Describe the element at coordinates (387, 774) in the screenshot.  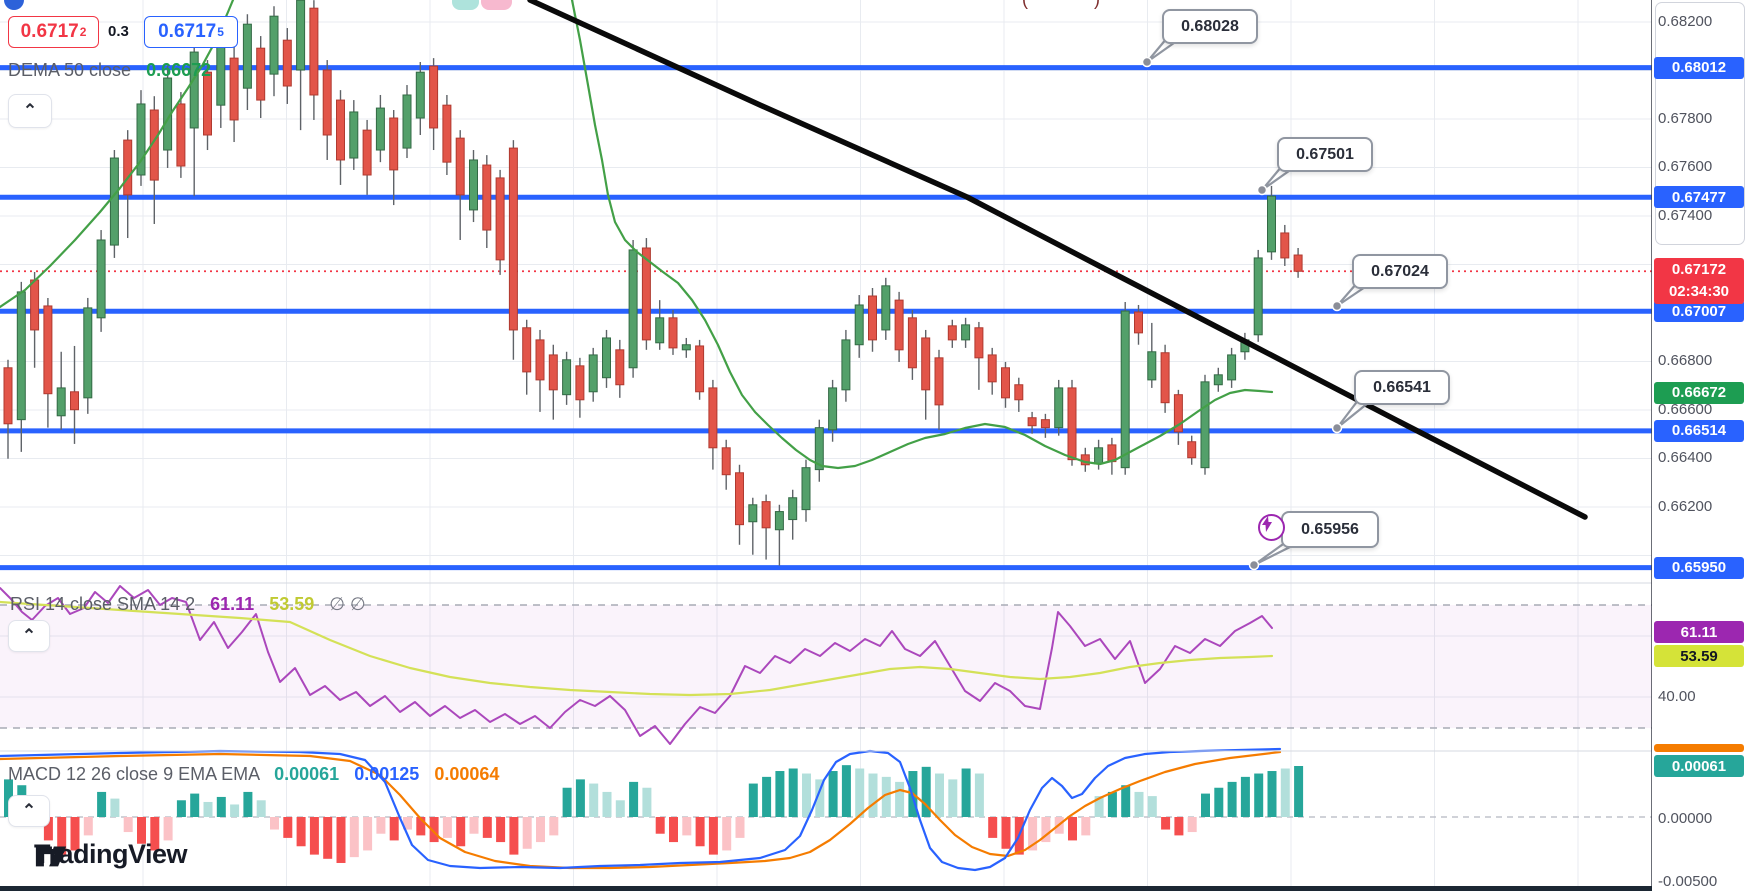
I see `macd-line-value: 0.00125` at that location.